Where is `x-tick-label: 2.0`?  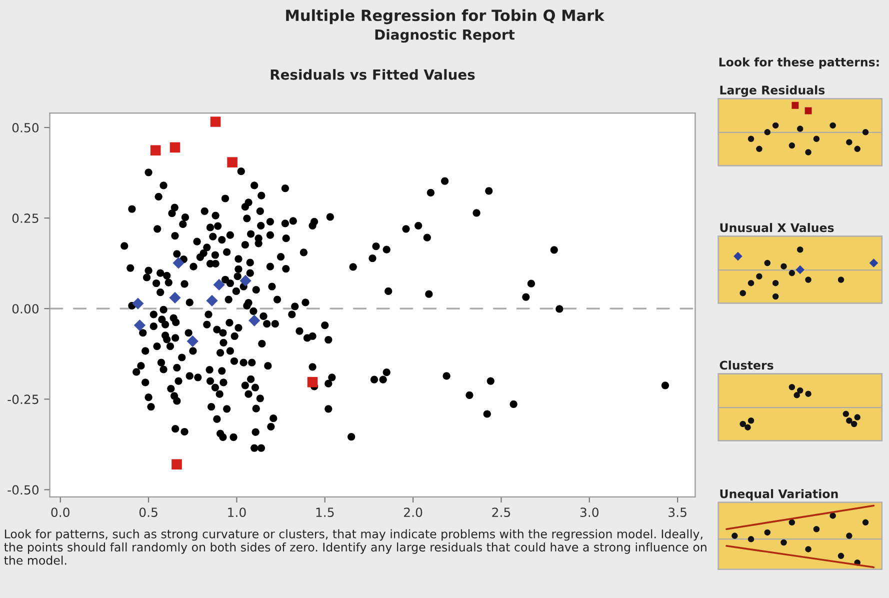
x-tick-label: 2.0 is located at coordinates (413, 513).